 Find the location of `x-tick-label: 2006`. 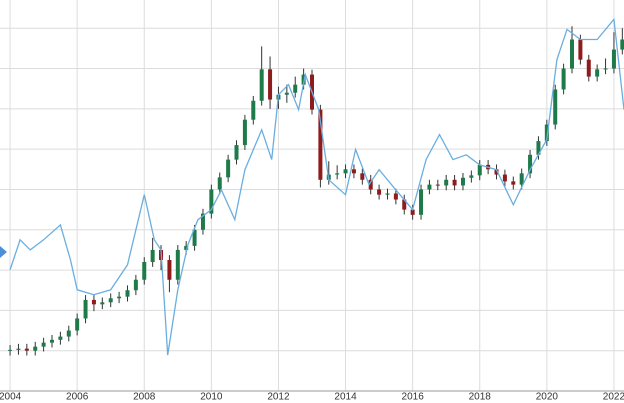

x-tick-label: 2006 is located at coordinates (77, 397).